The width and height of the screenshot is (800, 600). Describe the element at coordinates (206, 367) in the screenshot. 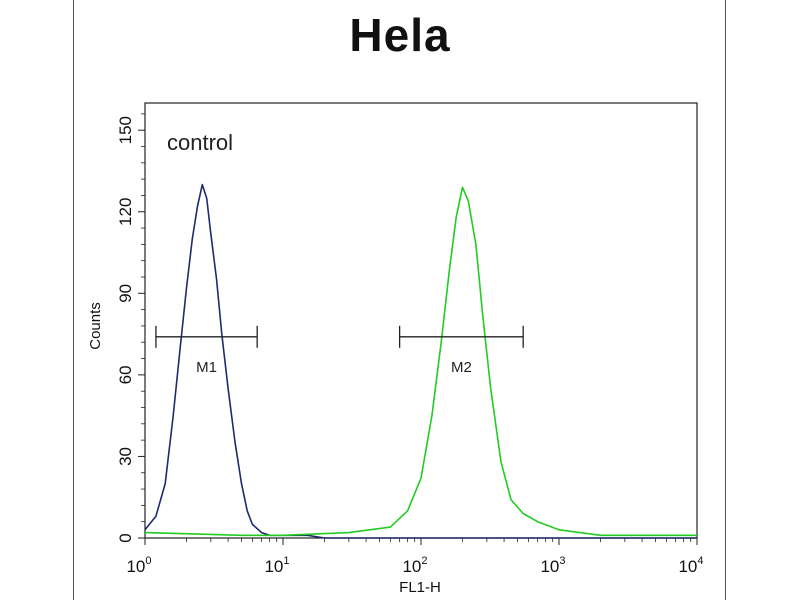

I see `marker-label: M1` at that location.